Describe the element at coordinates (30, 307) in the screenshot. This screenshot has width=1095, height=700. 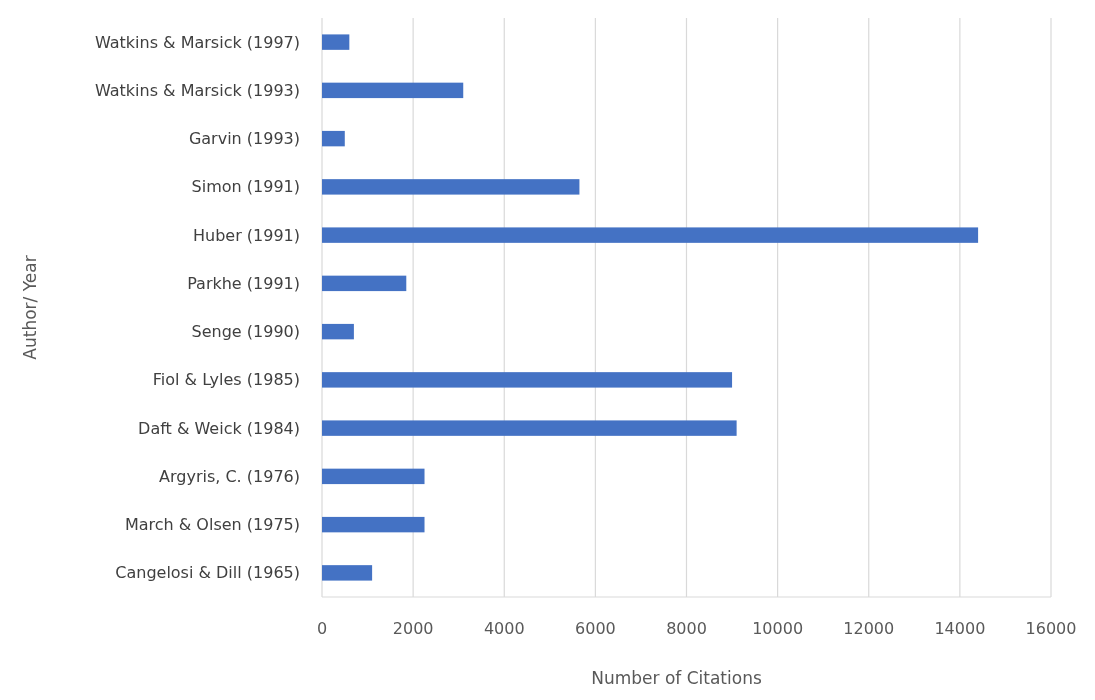
I see `y-axis-title: Author/ Year` at that location.